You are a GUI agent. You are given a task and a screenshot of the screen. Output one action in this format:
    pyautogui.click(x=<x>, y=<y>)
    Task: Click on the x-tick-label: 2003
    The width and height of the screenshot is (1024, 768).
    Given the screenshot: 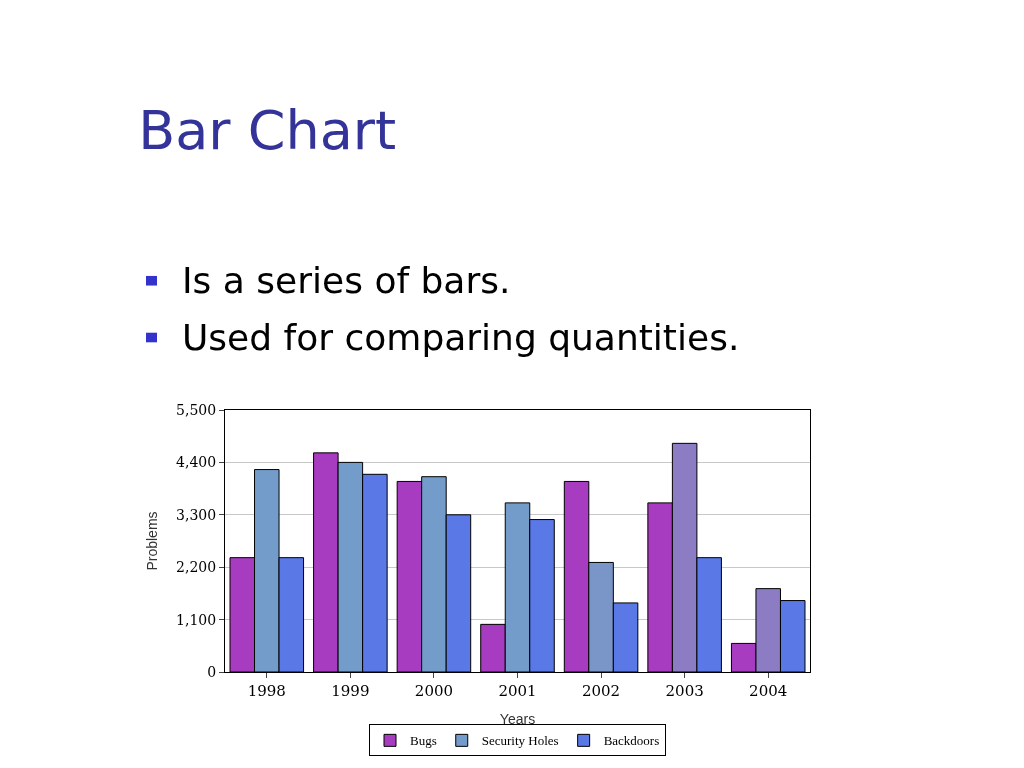 What is the action you would take?
    pyautogui.click(x=684, y=691)
    